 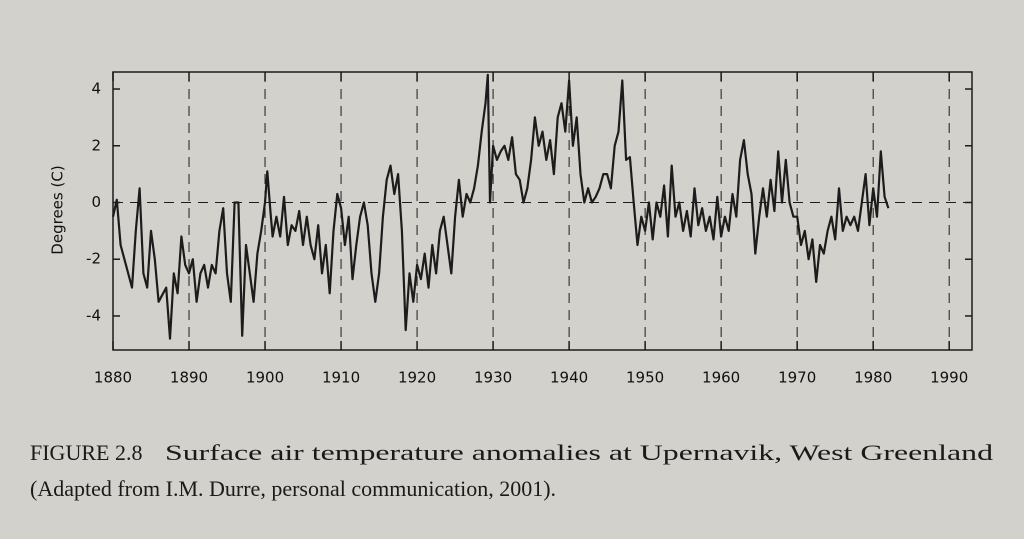 I want to click on x-tick-label: 1920, so click(x=417, y=378).